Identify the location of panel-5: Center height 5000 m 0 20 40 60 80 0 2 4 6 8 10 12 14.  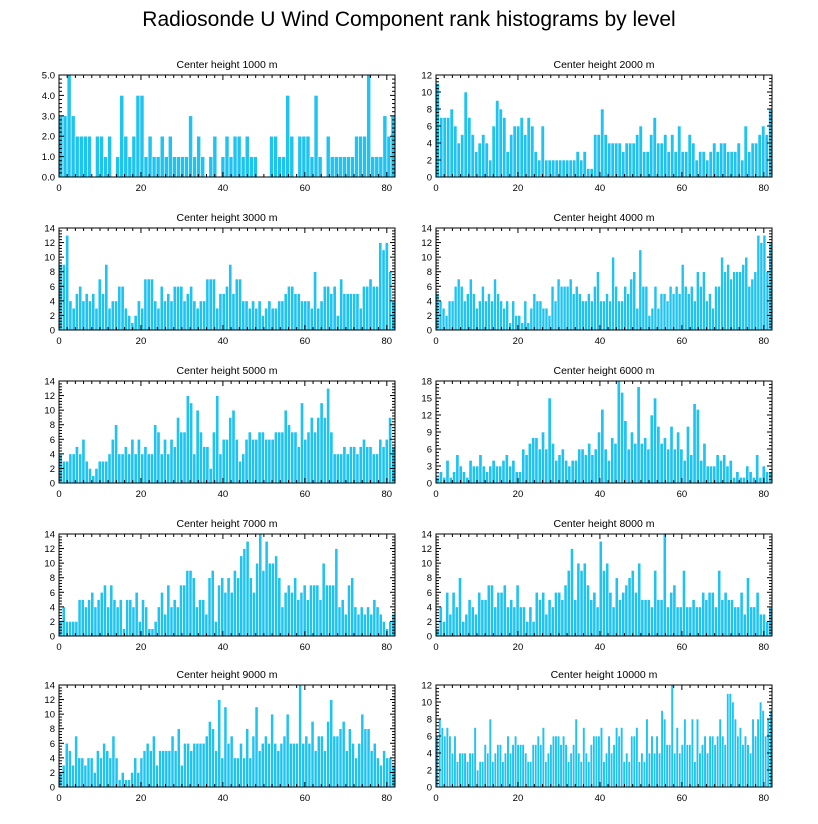
(220, 432).